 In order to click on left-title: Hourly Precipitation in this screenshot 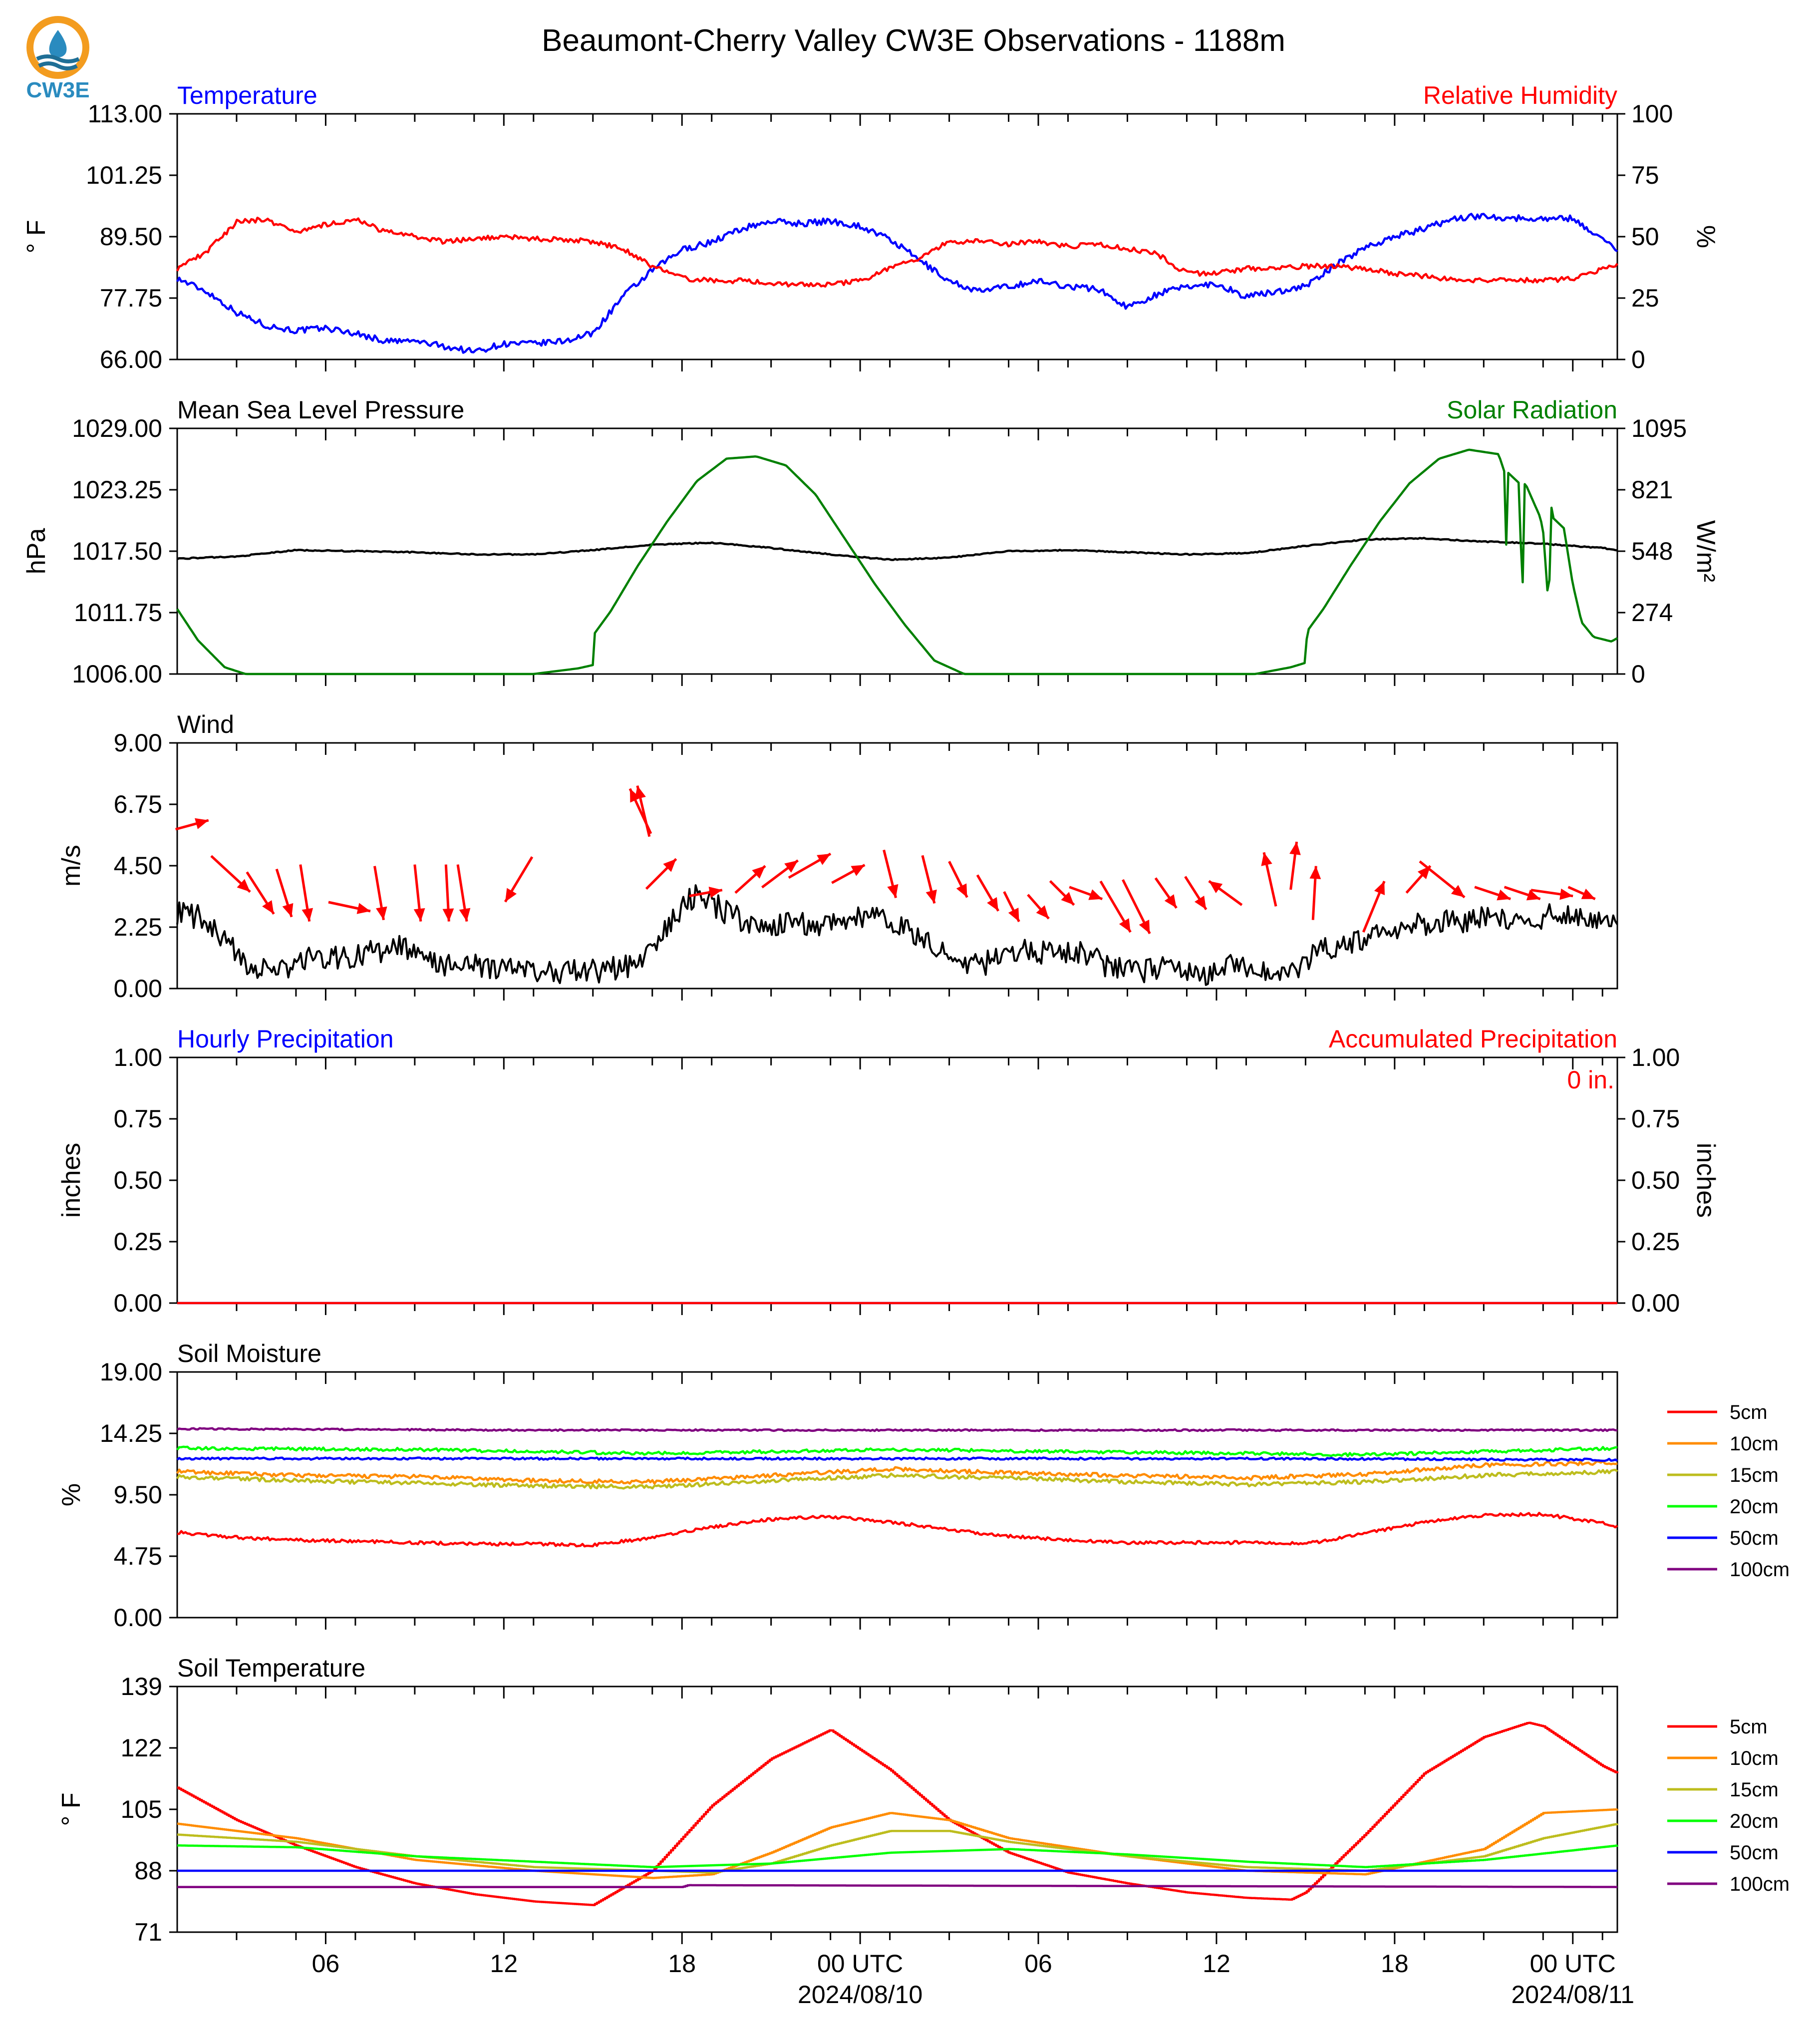, I will do `click(285, 1039)`.